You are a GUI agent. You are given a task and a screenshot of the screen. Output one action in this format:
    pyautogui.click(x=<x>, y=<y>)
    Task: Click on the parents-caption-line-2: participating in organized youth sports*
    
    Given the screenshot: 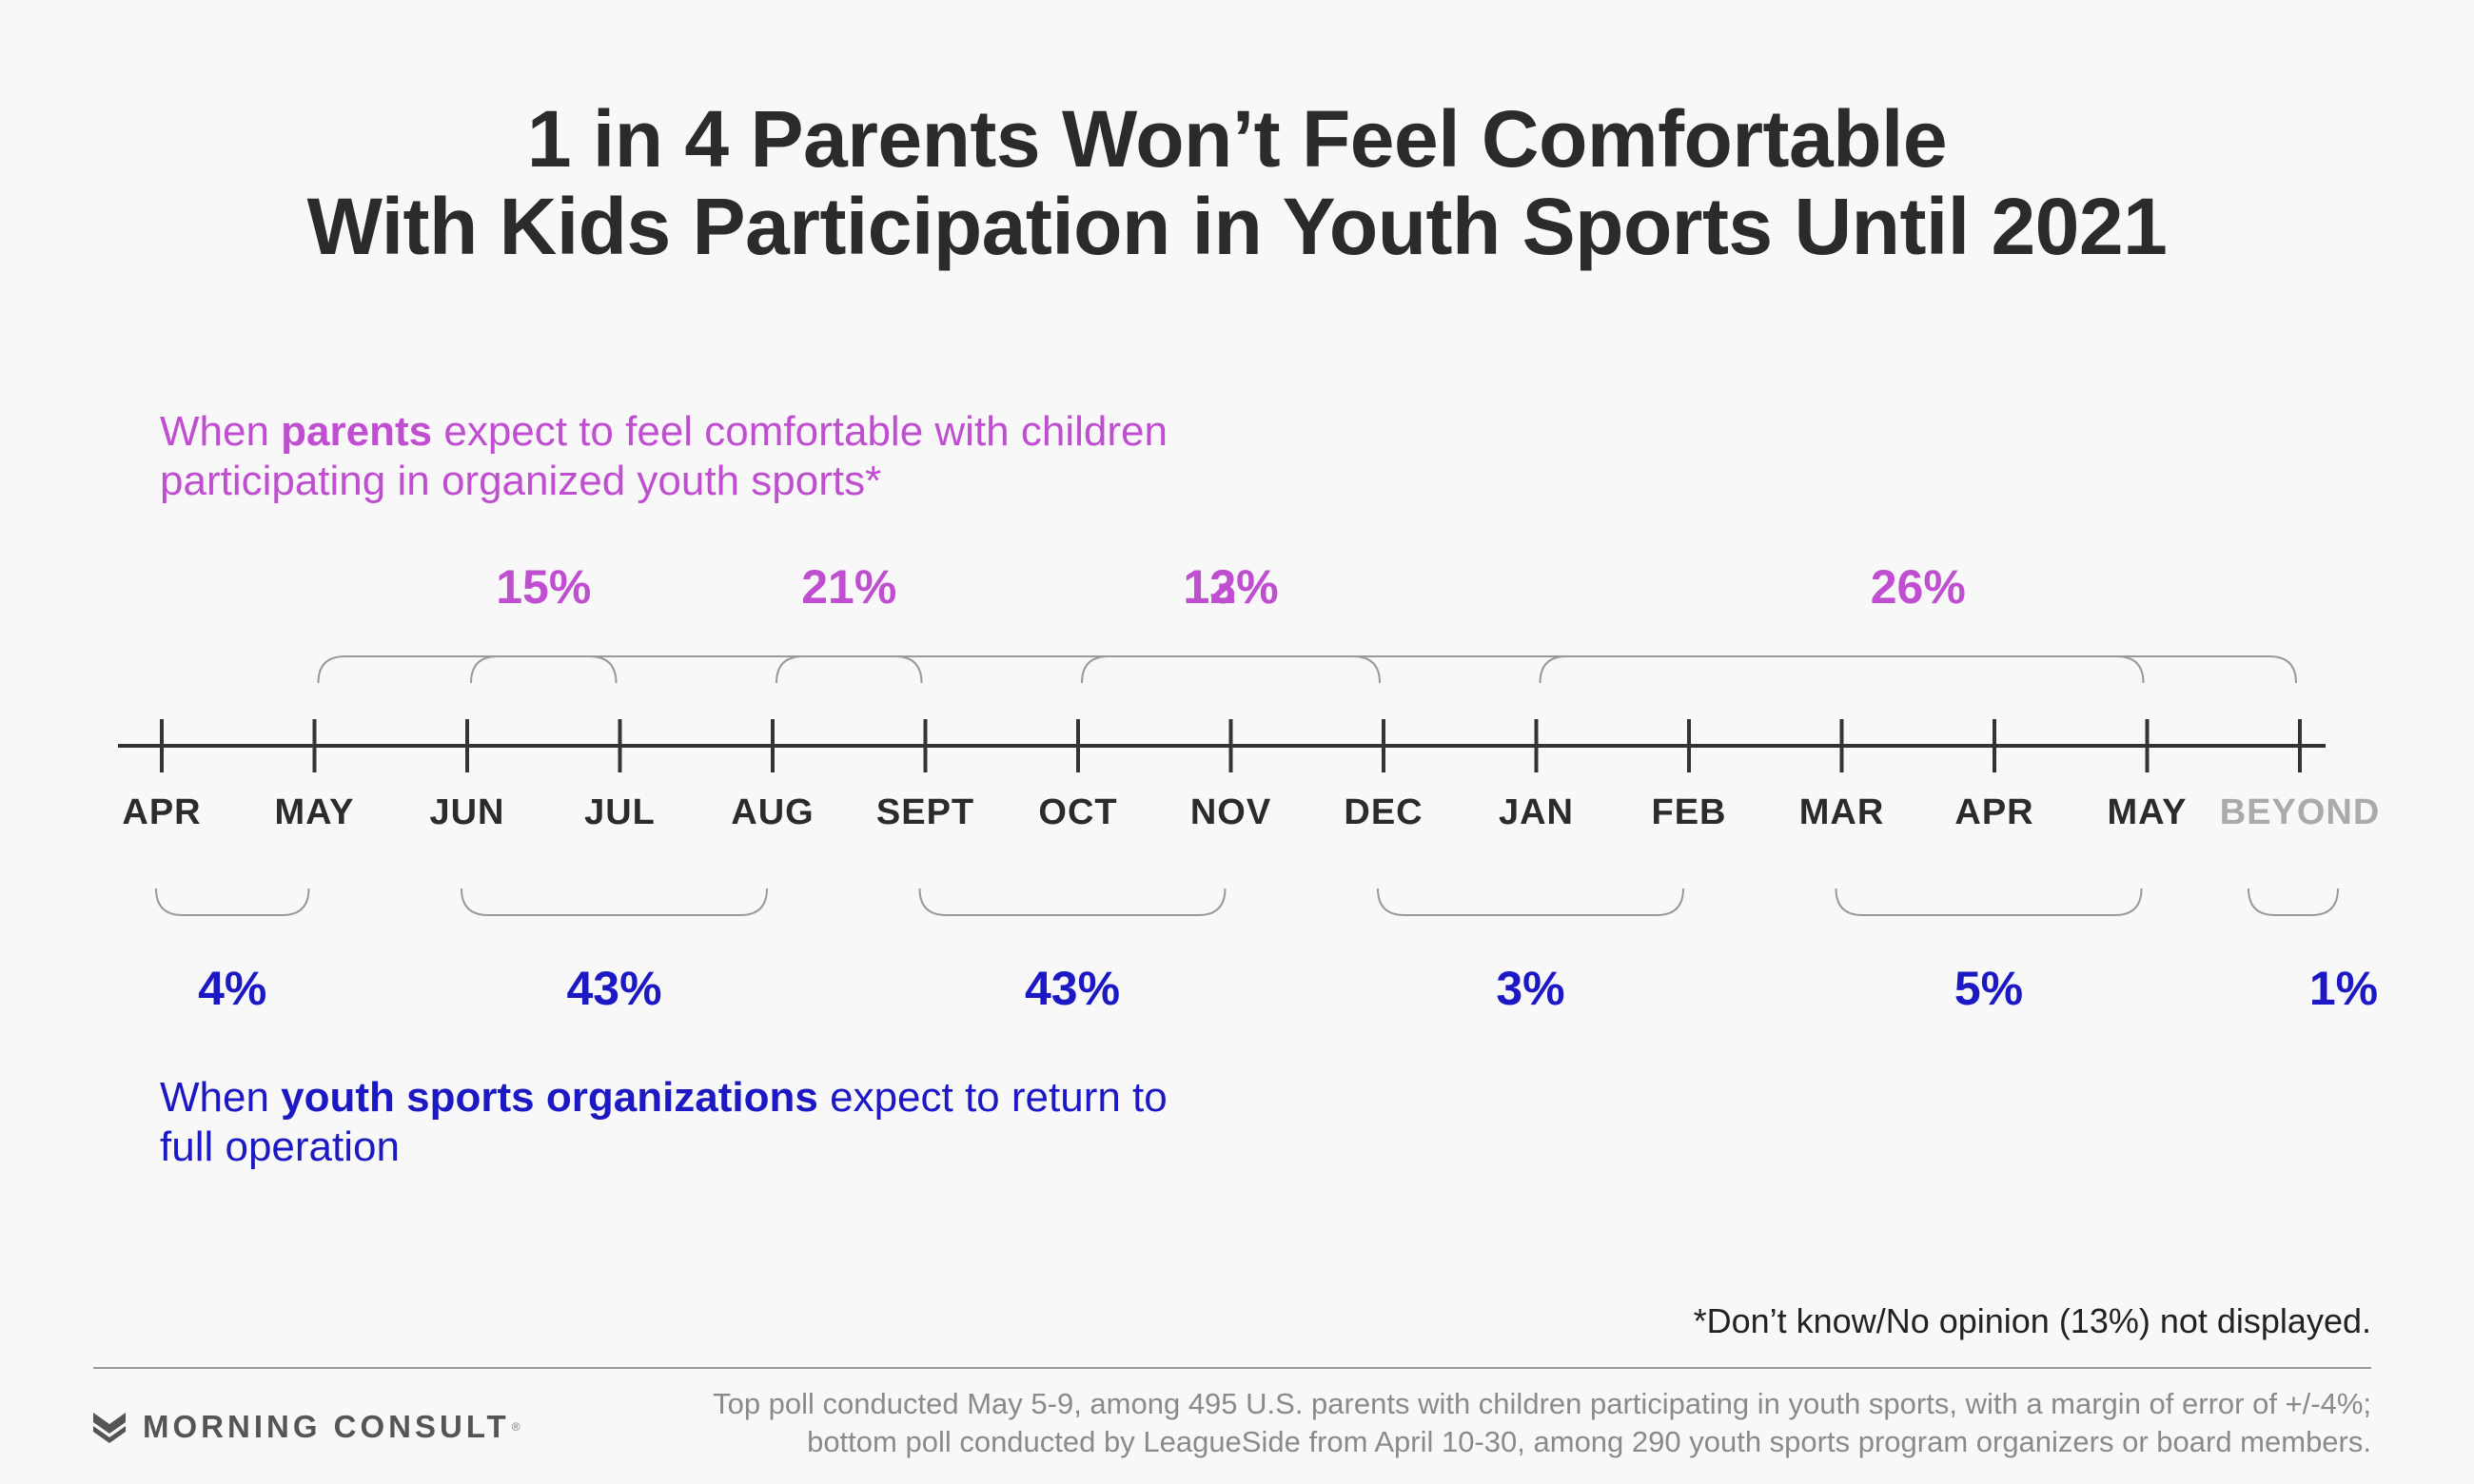 What is the action you would take?
    pyautogui.click(x=521, y=481)
    